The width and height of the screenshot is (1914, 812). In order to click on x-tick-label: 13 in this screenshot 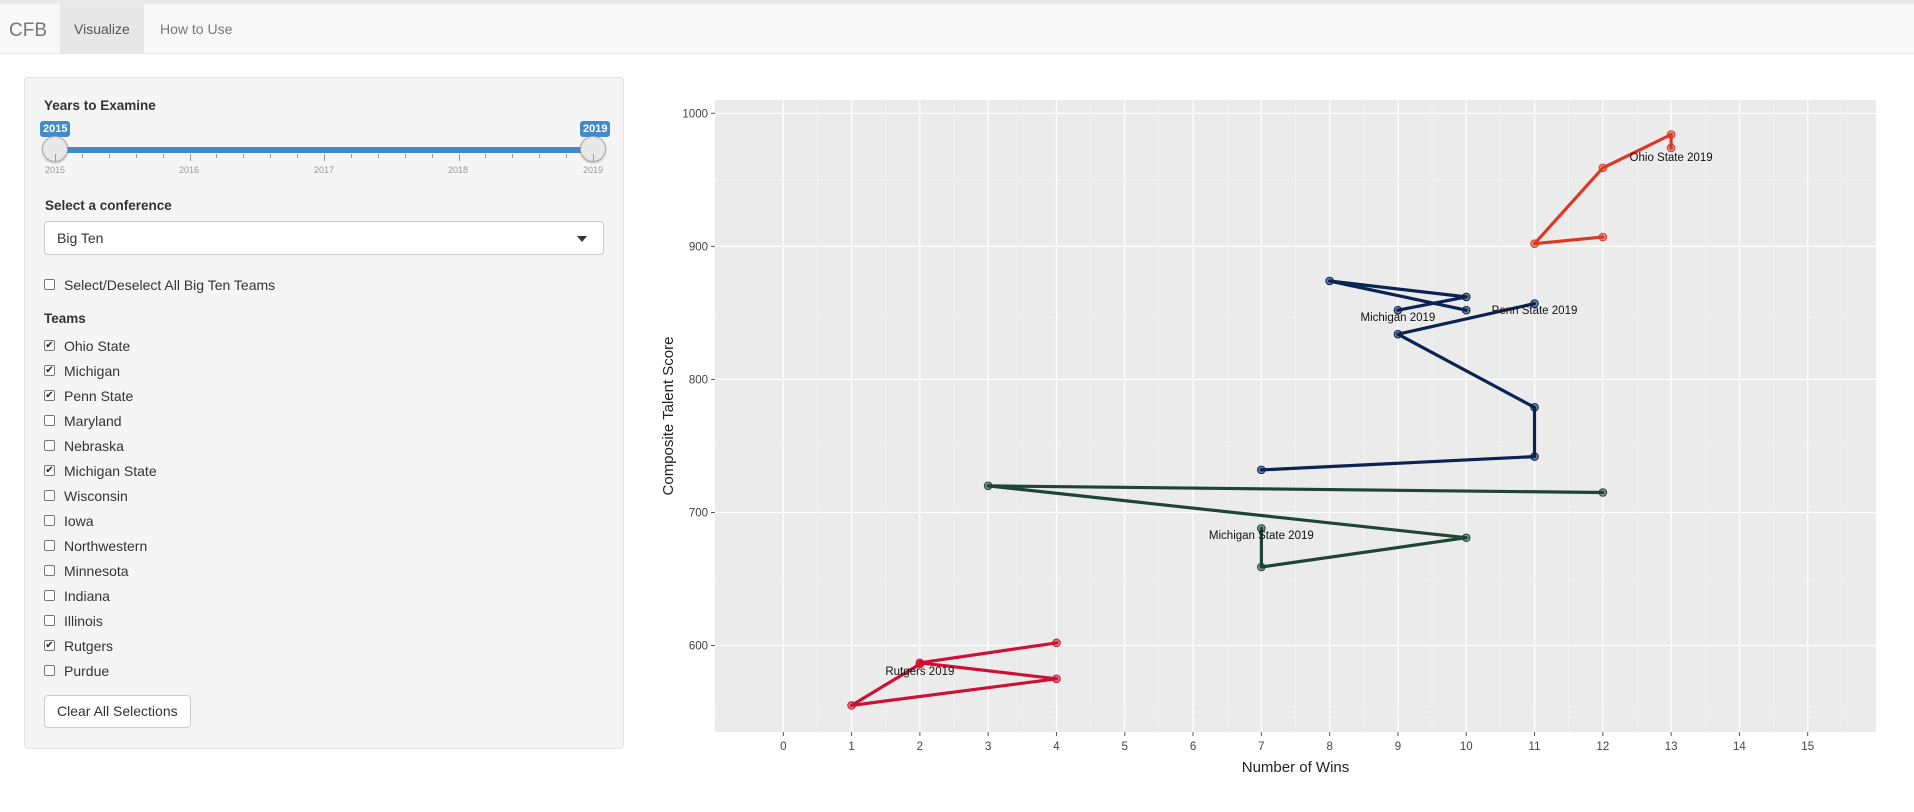, I will do `click(1671, 747)`.